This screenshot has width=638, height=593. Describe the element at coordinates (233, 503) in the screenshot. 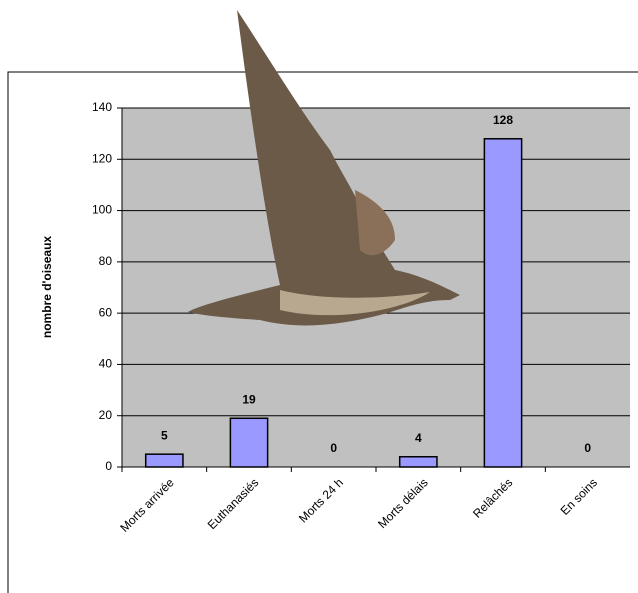

I see `x-tick-label: Euthanasiés` at that location.